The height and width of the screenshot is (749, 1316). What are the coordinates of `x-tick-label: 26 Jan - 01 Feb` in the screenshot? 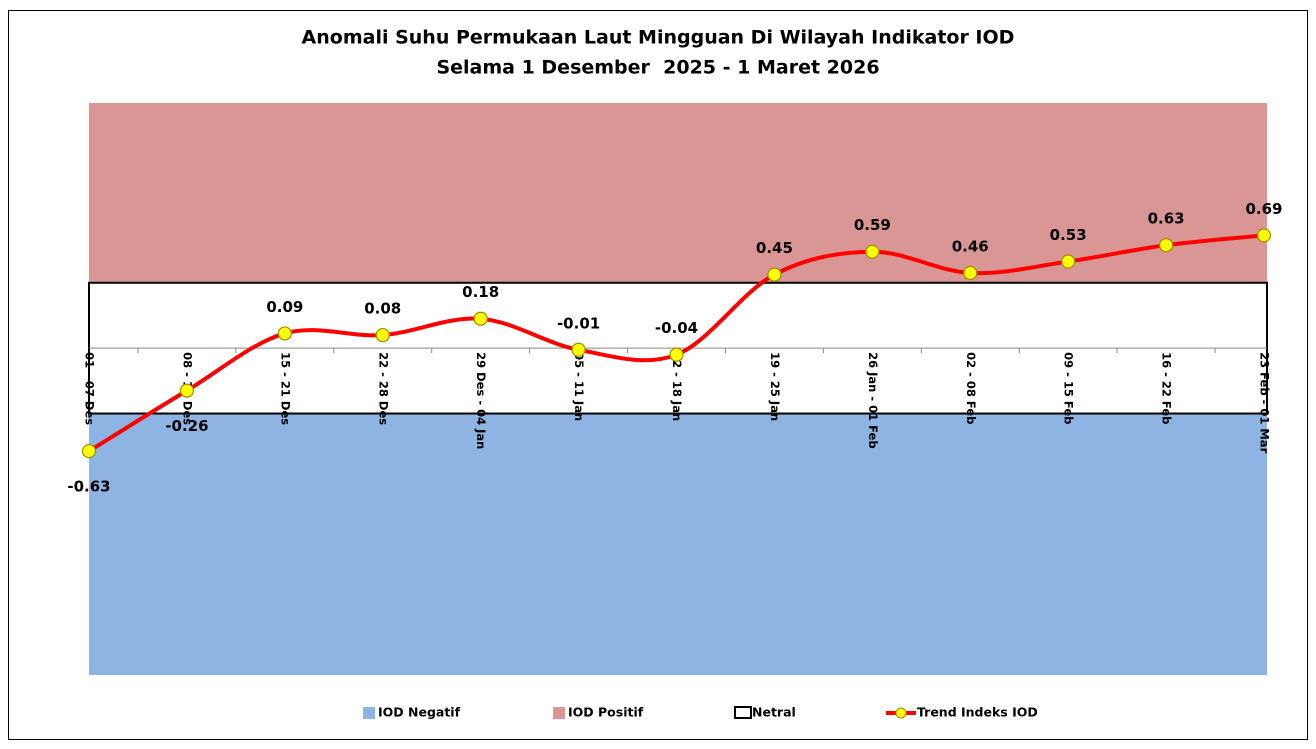 It's located at (873, 400).